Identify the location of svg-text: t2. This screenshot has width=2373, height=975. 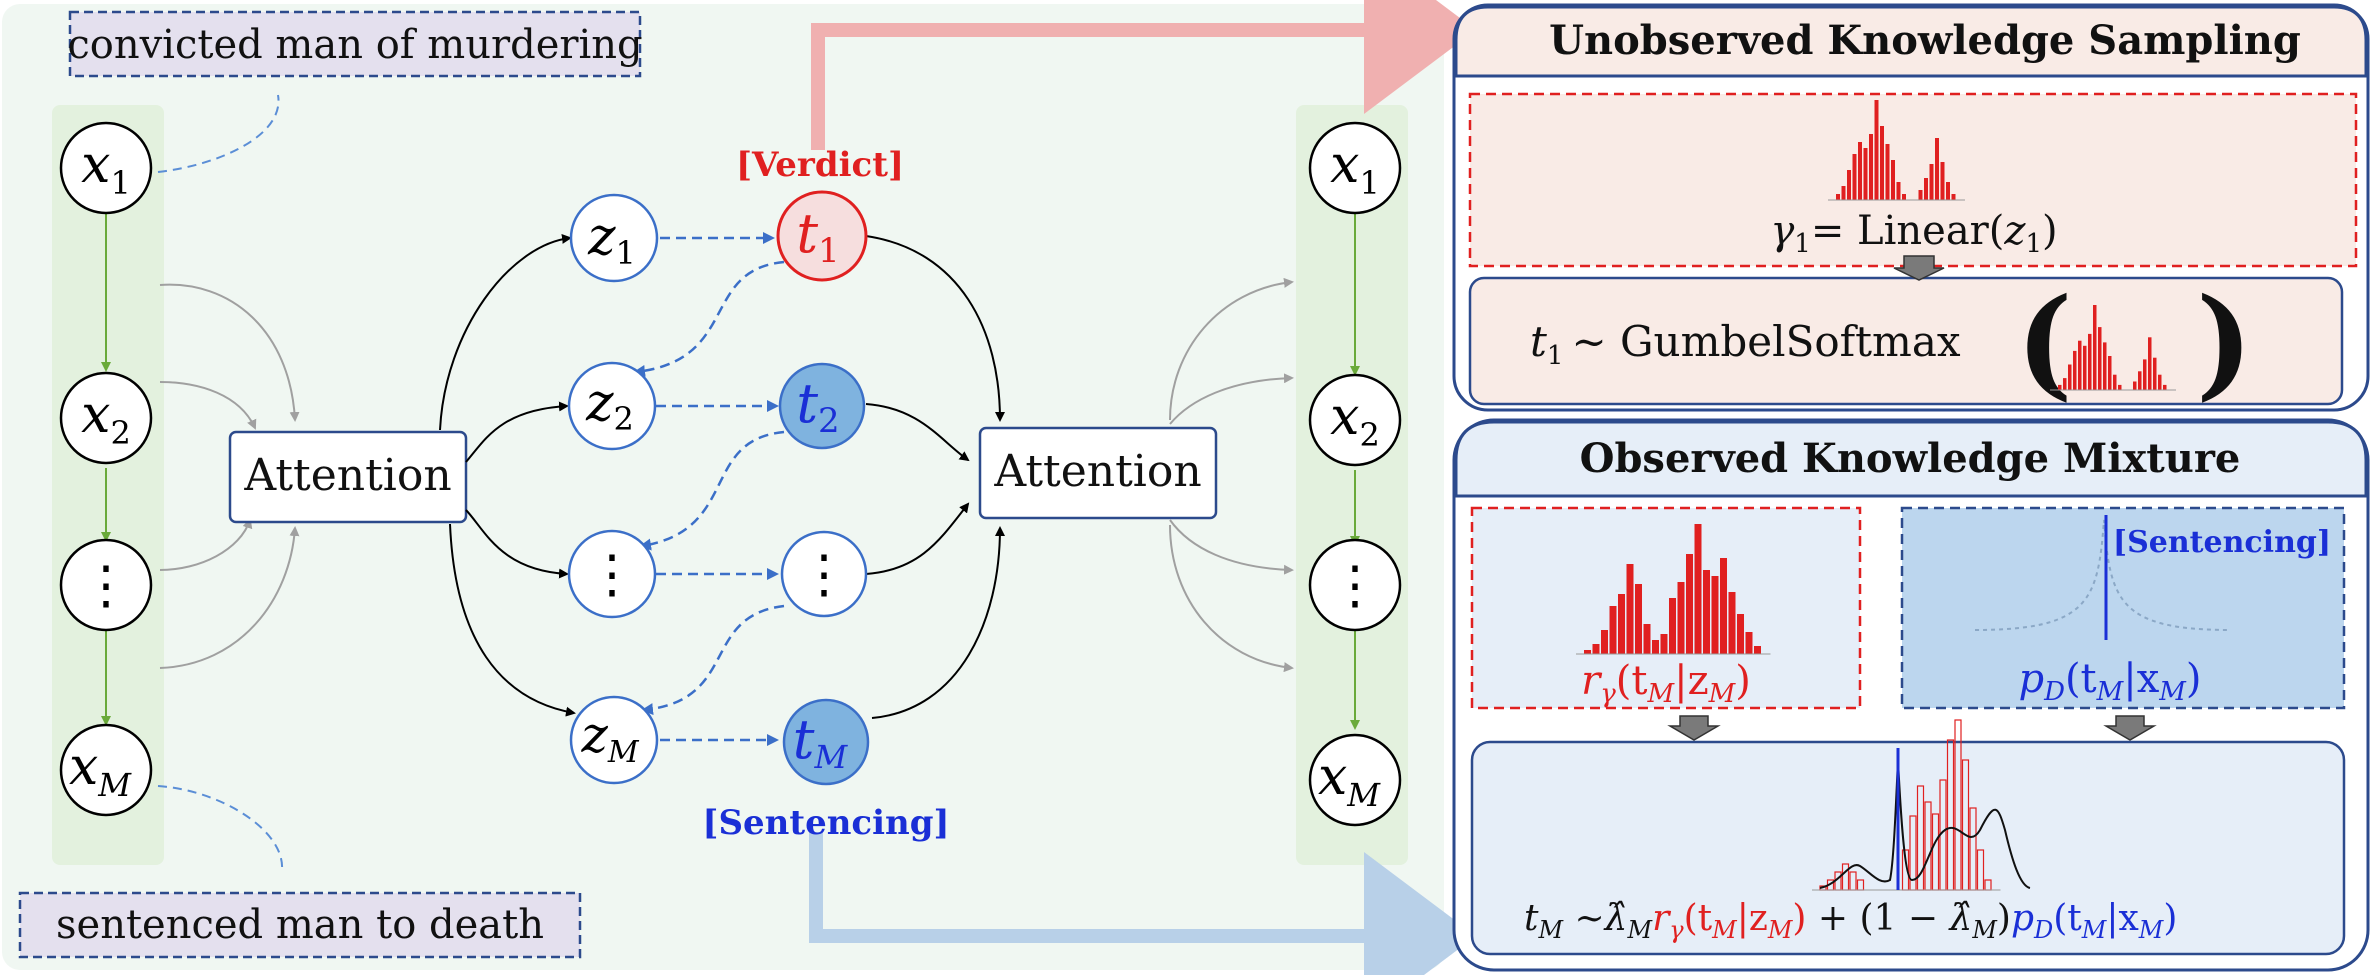
(817, 406).